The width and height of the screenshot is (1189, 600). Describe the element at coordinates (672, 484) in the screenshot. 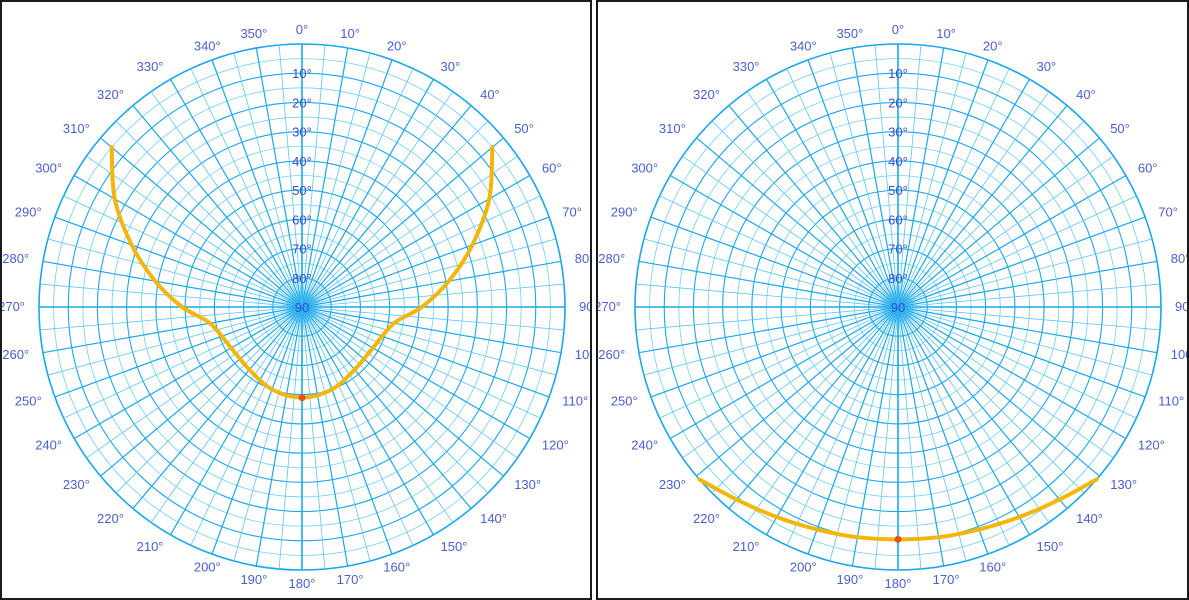

I see `azimuth-label: 230°` at that location.